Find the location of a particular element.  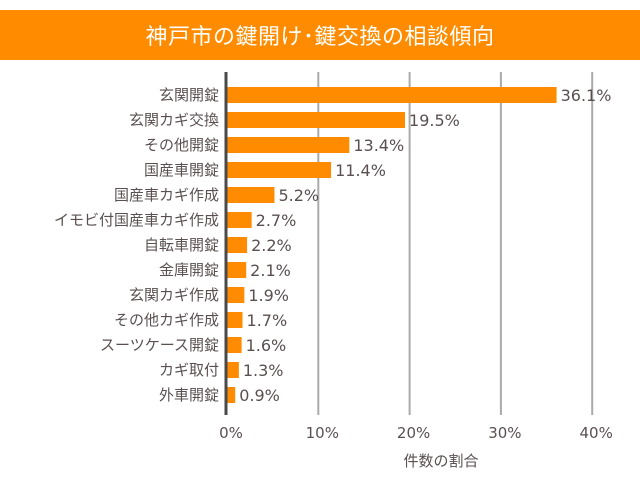

value-label: 11.4% is located at coordinates (360, 170).